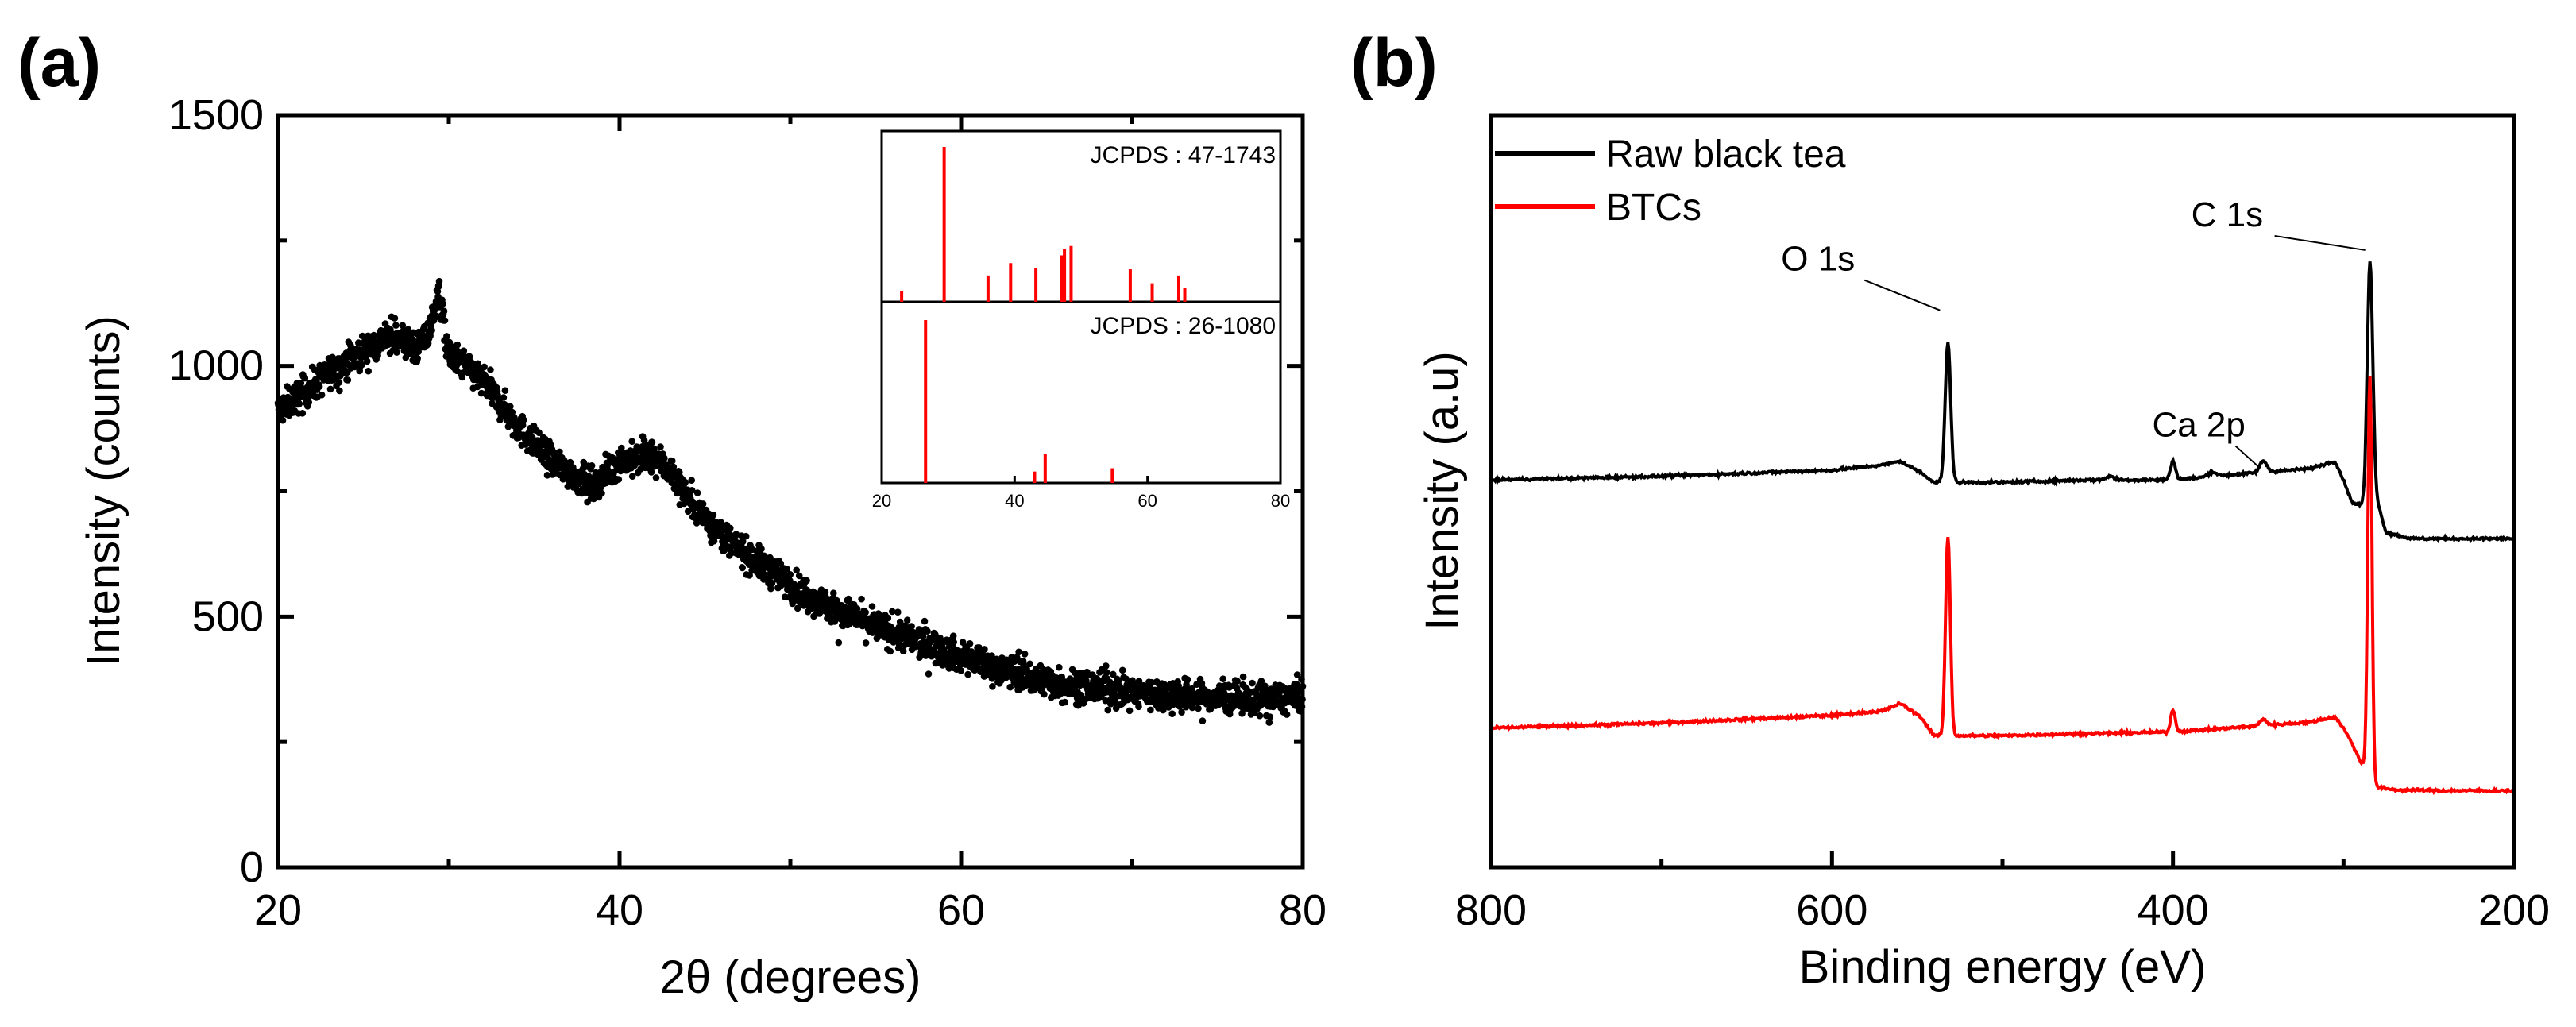 This screenshot has height=1027, width=2576. I want to click on x-axis-label-a: 2θ (degrees), so click(790, 977).